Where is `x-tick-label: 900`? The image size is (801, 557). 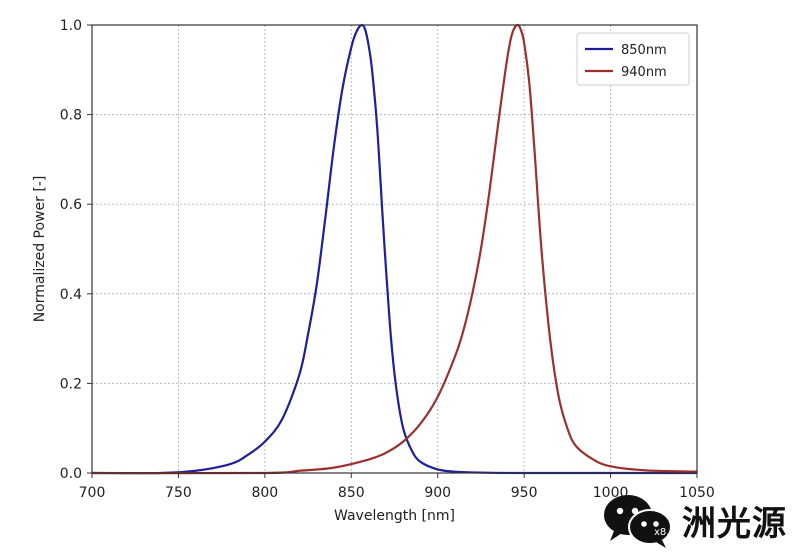
x-tick-label: 900 is located at coordinates (437, 493).